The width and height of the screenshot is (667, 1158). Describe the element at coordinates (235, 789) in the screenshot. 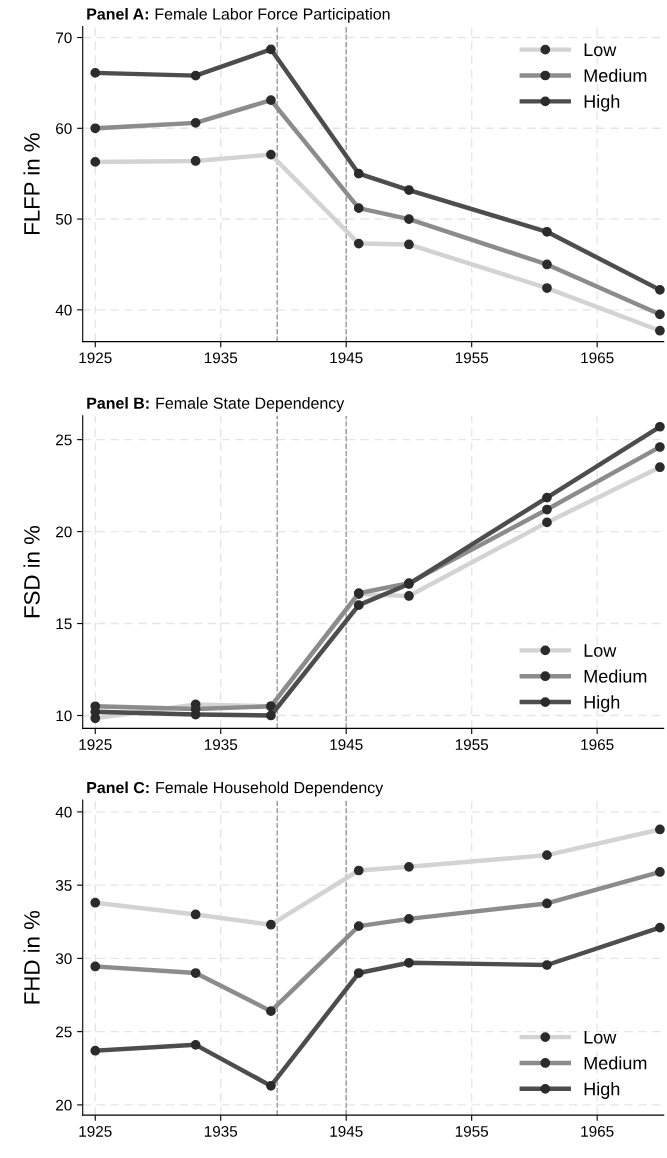

I see `chart-title: Panel C: Female Household Dependency` at that location.